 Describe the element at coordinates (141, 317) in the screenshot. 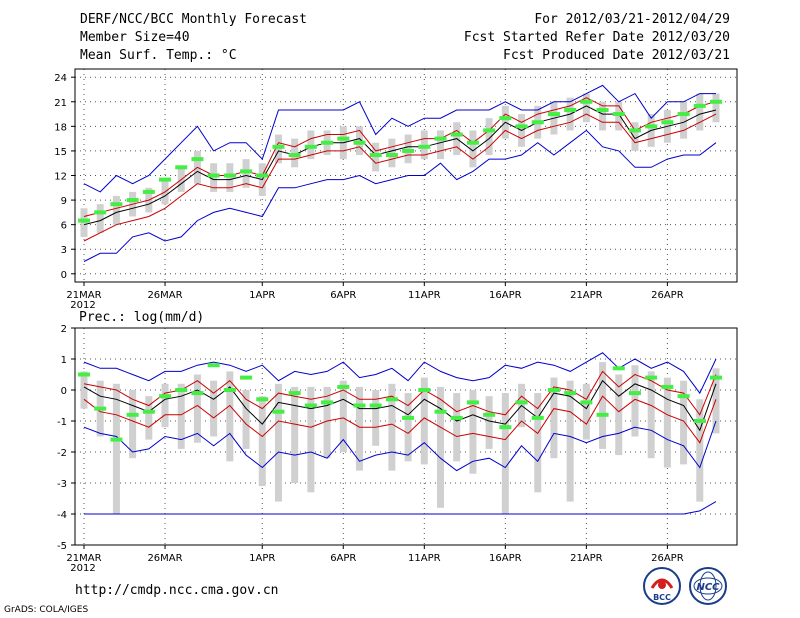

I see `precip-title: Prec.: log(mm/d)` at that location.